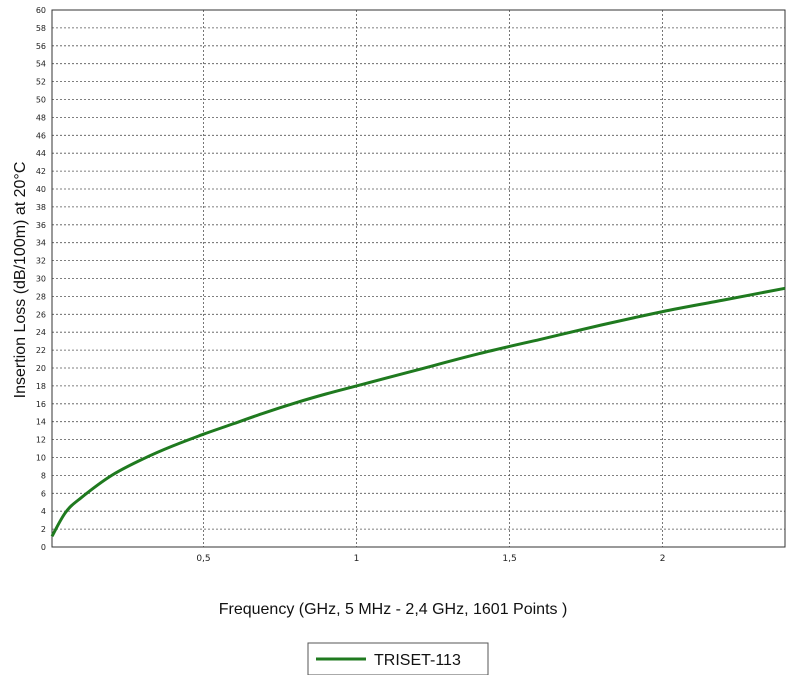  What do you see at coordinates (41, 28) in the screenshot?
I see `y-tick-label: 58` at bounding box center [41, 28].